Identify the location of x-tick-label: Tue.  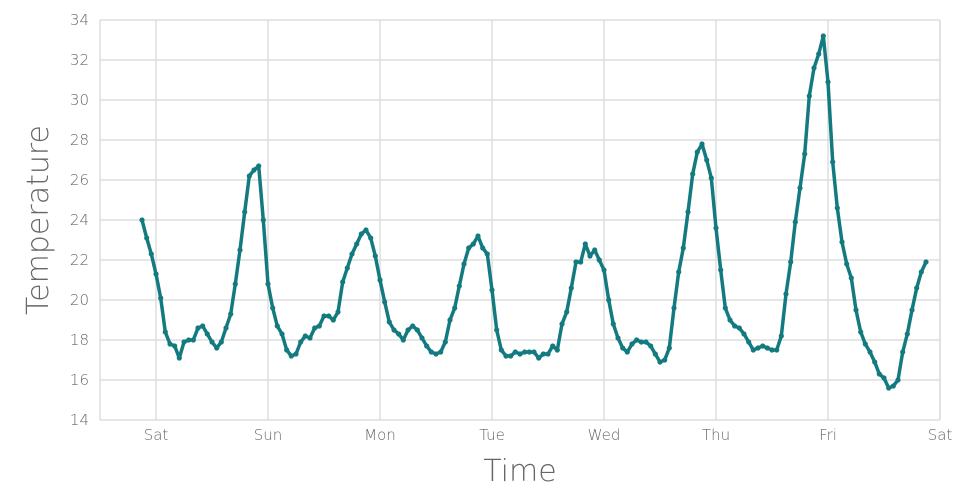
(492, 435).